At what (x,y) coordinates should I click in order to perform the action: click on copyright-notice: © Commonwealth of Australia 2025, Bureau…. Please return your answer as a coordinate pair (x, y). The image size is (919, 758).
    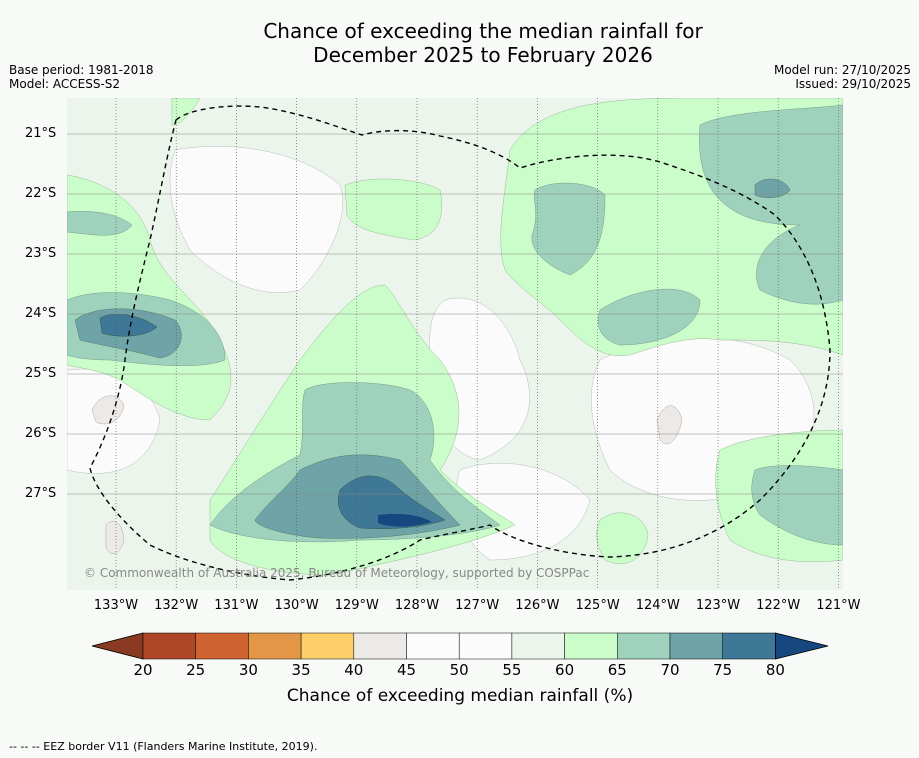
    Looking at the image, I should click on (337, 573).